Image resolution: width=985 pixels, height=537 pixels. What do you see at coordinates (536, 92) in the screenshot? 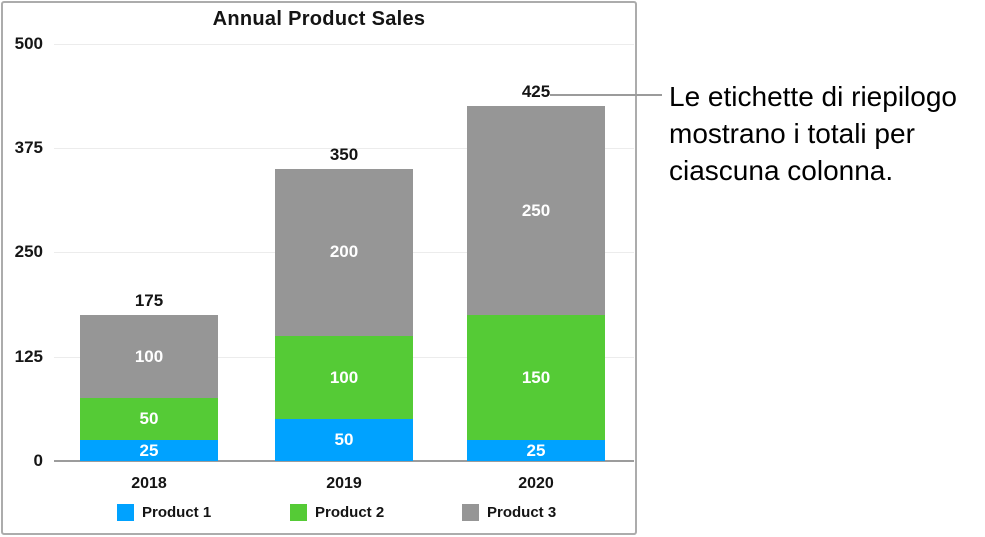
I see `bar-total-label-2020: 425` at bounding box center [536, 92].